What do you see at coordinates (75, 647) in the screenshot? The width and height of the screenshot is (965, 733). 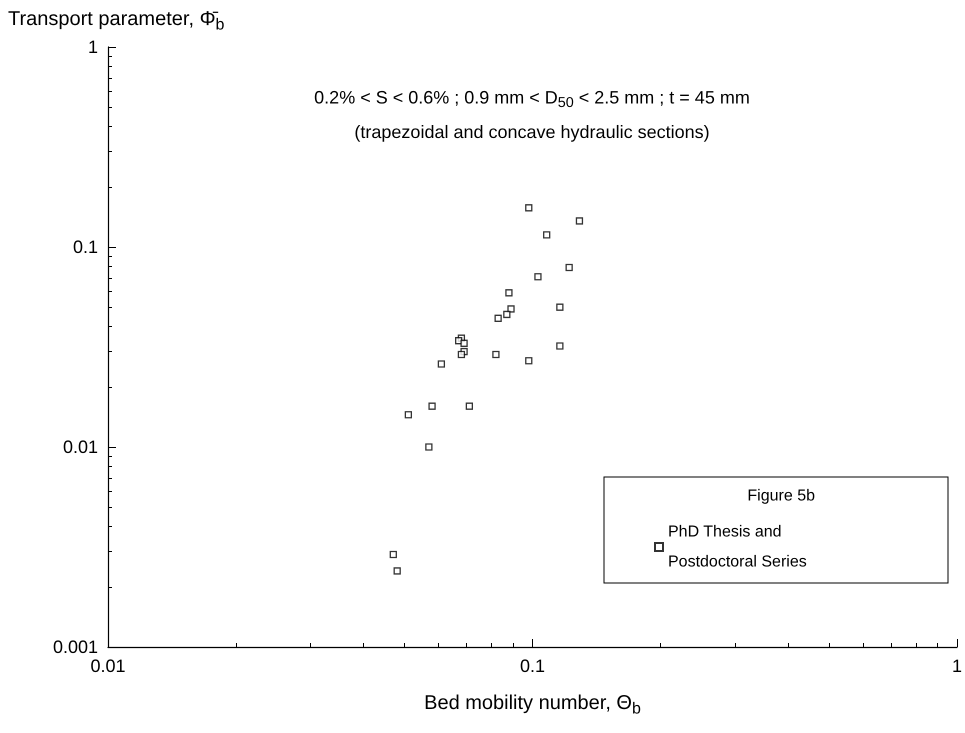 I see `y-tick-label: 0.001` at bounding box center [75, 647].